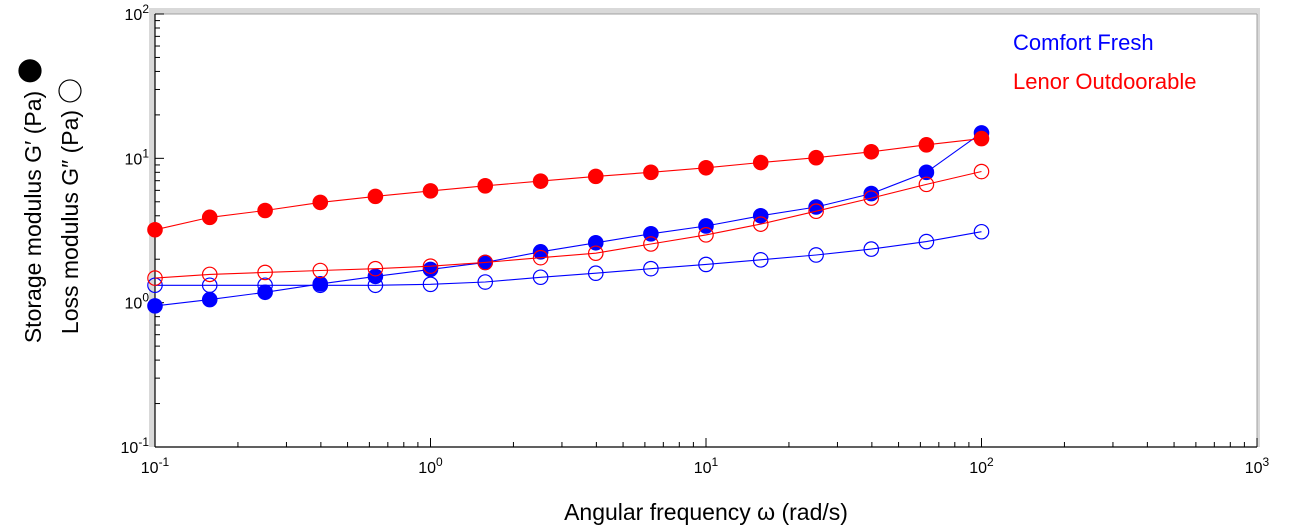 The height and width of the screenshot is (529, 1292). Describe the element at coordinates (1104, 81) in the screenshot. I see `legend-entry-lenor-outdoorable: Lenor Outdoorable` at that location.